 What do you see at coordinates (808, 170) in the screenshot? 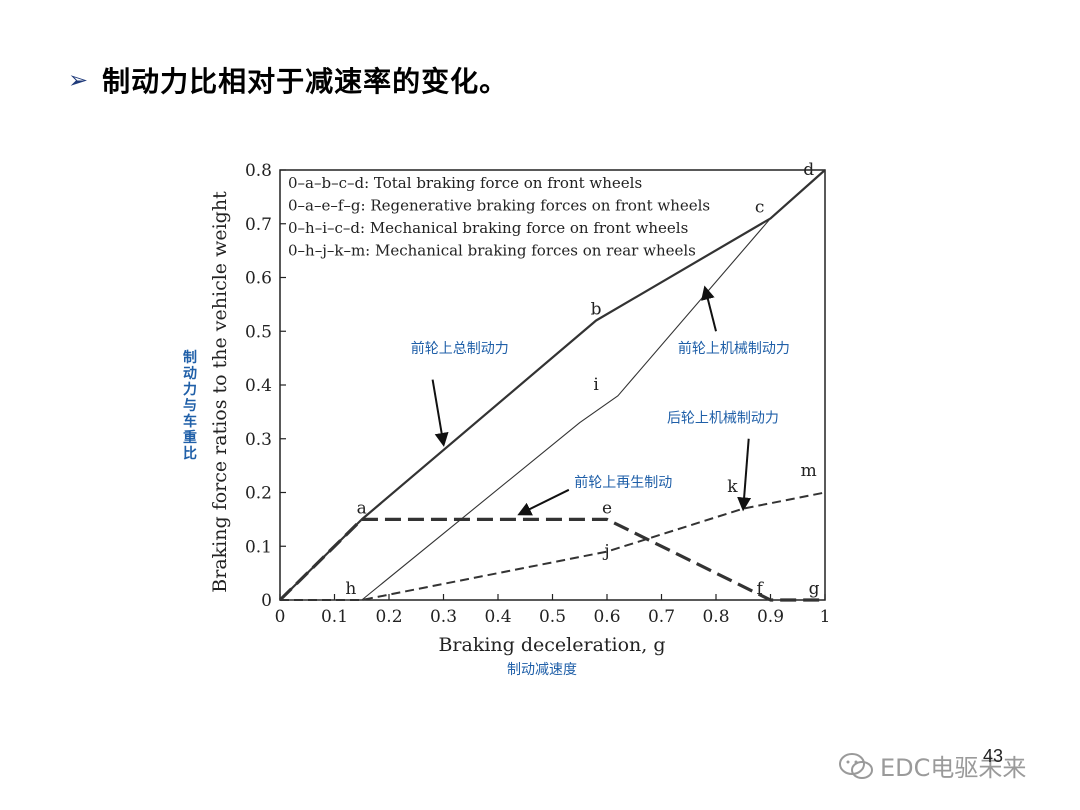
I see `point-label-d: d` at bounding box center [808, 170].